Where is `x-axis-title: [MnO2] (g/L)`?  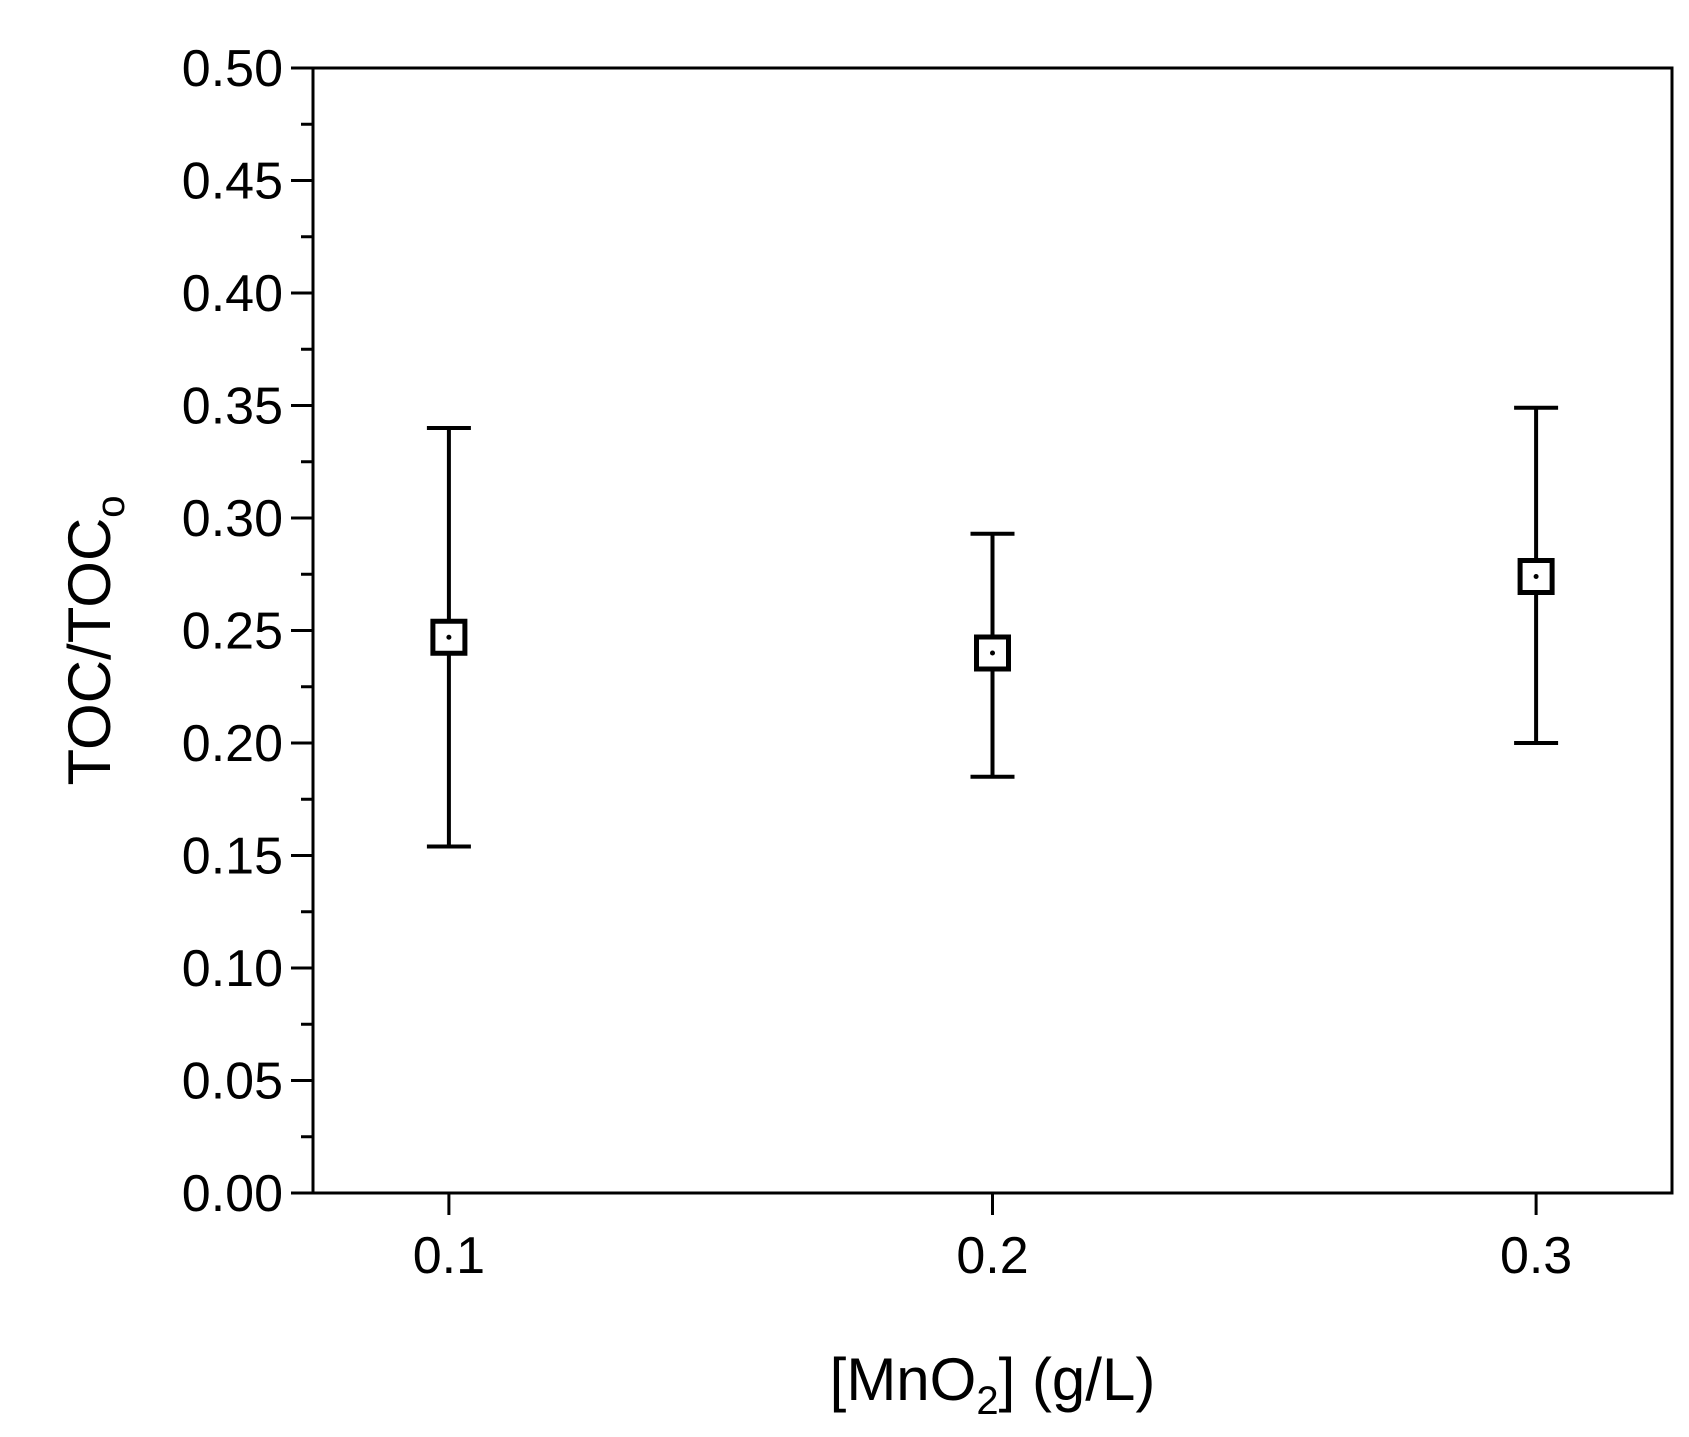 x-axis-title: [MnO2] (g/L) is located at coordinates (993, 1384).